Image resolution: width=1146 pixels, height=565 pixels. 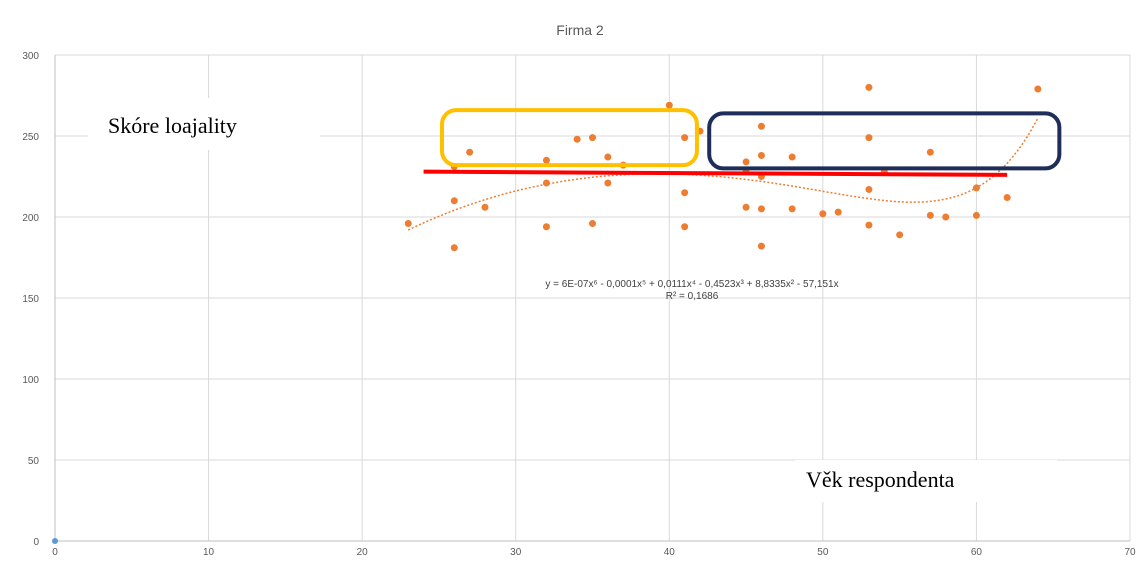 I want to click on y-tick-label: 250, so click(x=30, y=137).